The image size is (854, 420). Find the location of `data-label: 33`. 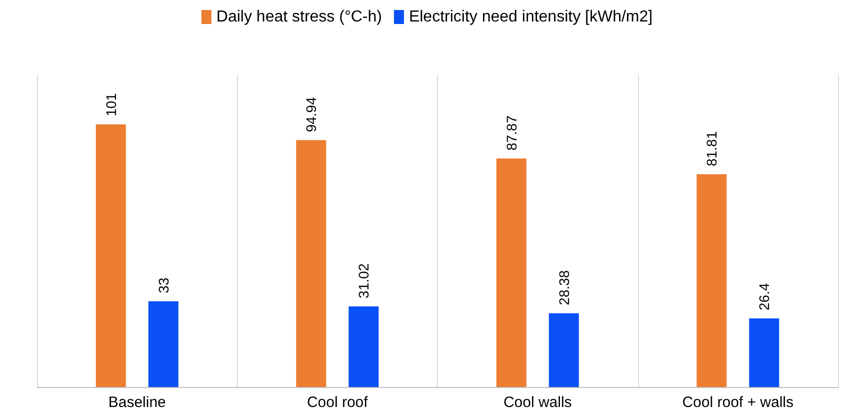

data-label: 33 is located at coordinates (163, 285).